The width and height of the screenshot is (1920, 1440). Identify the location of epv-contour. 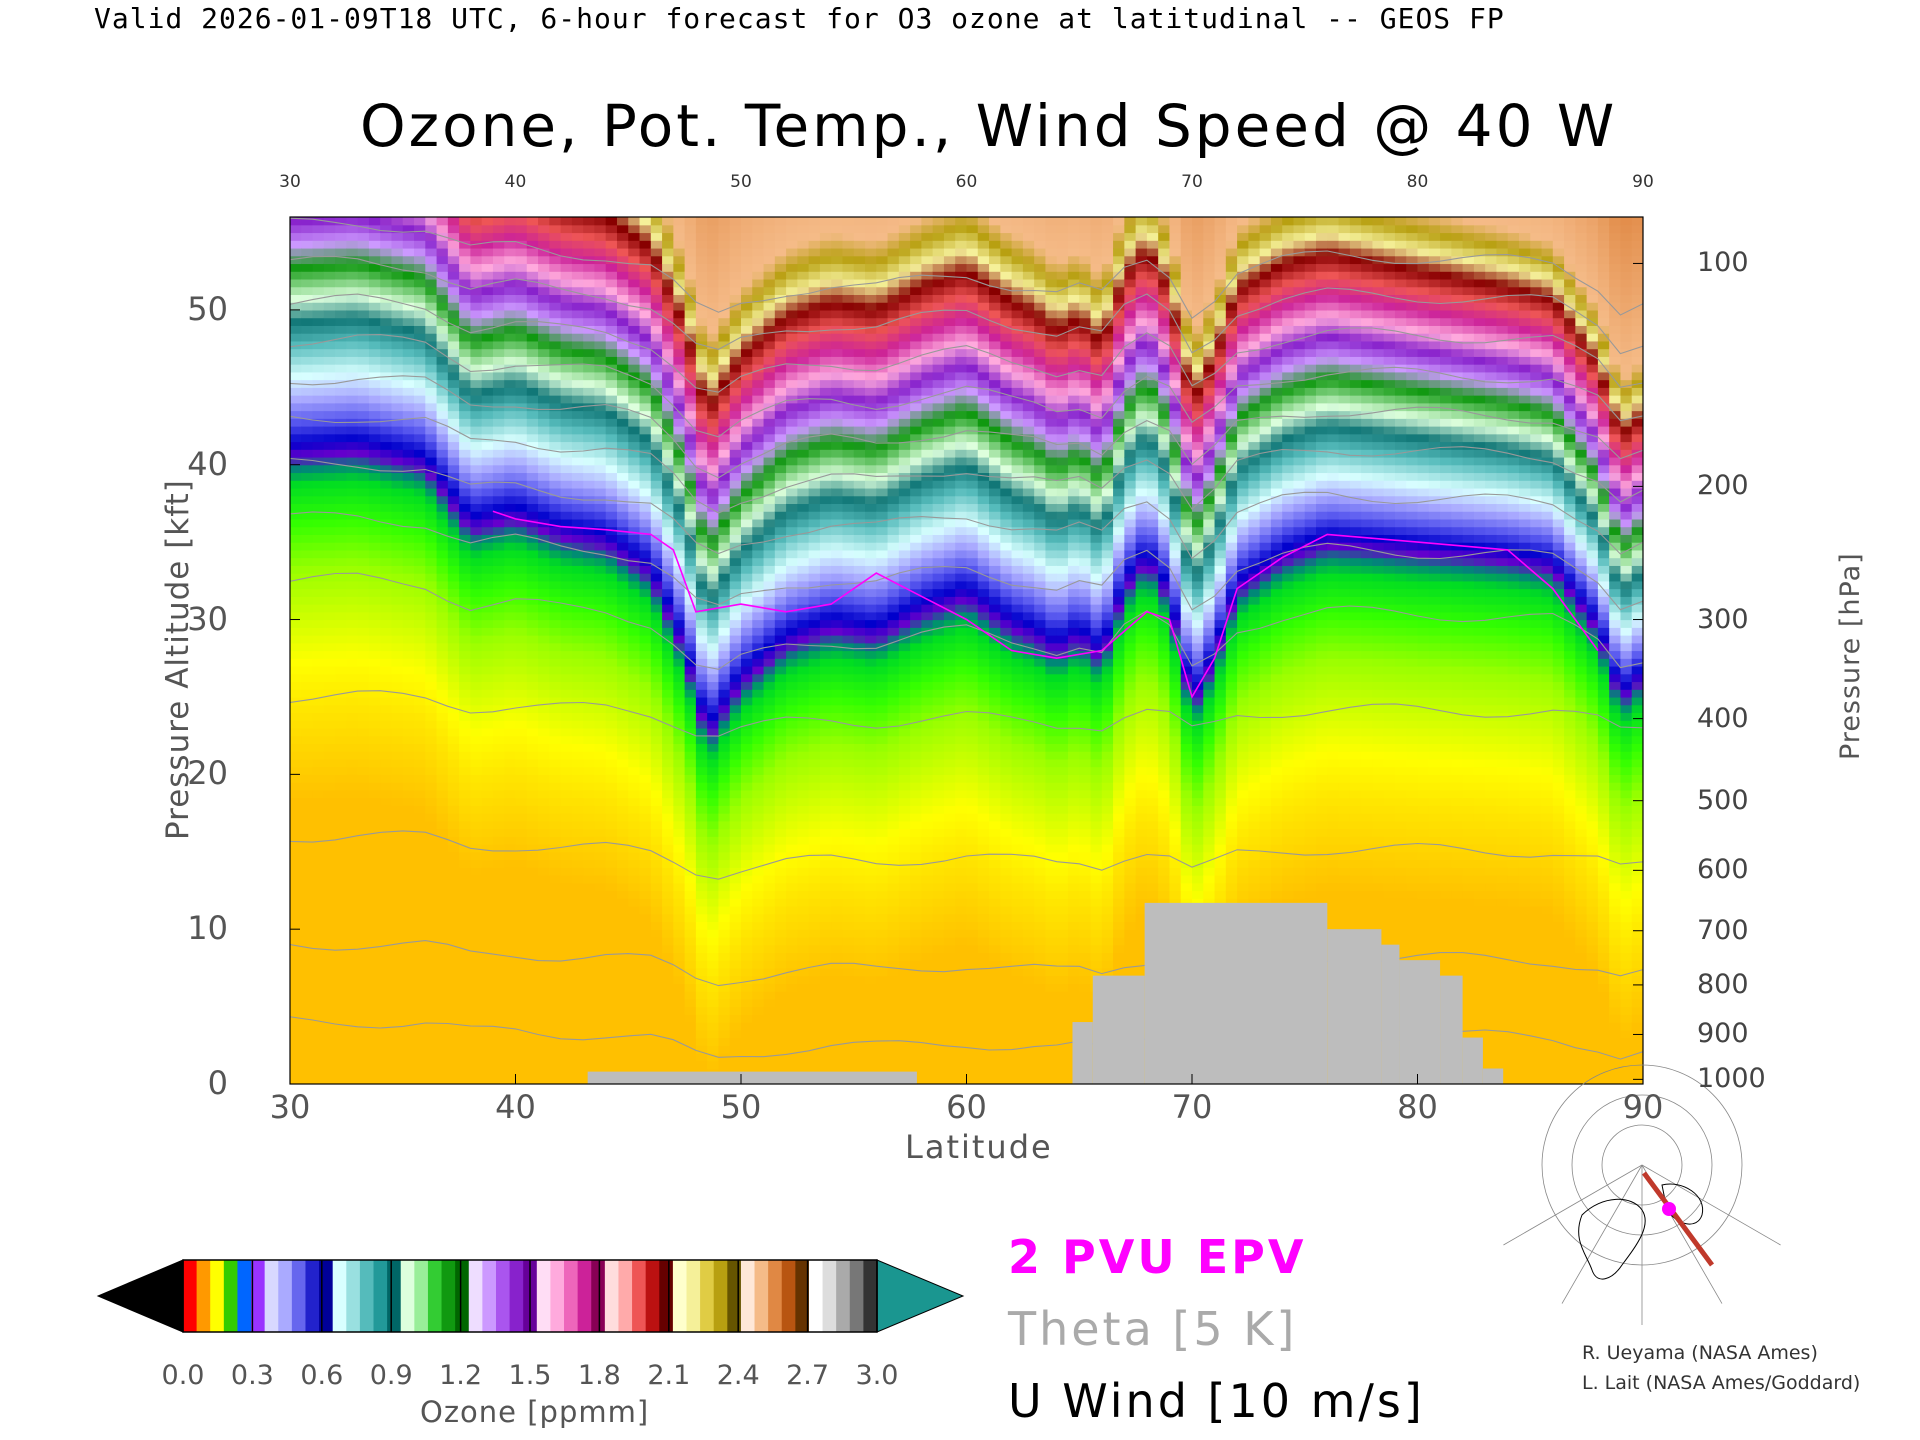
(1045, 604).